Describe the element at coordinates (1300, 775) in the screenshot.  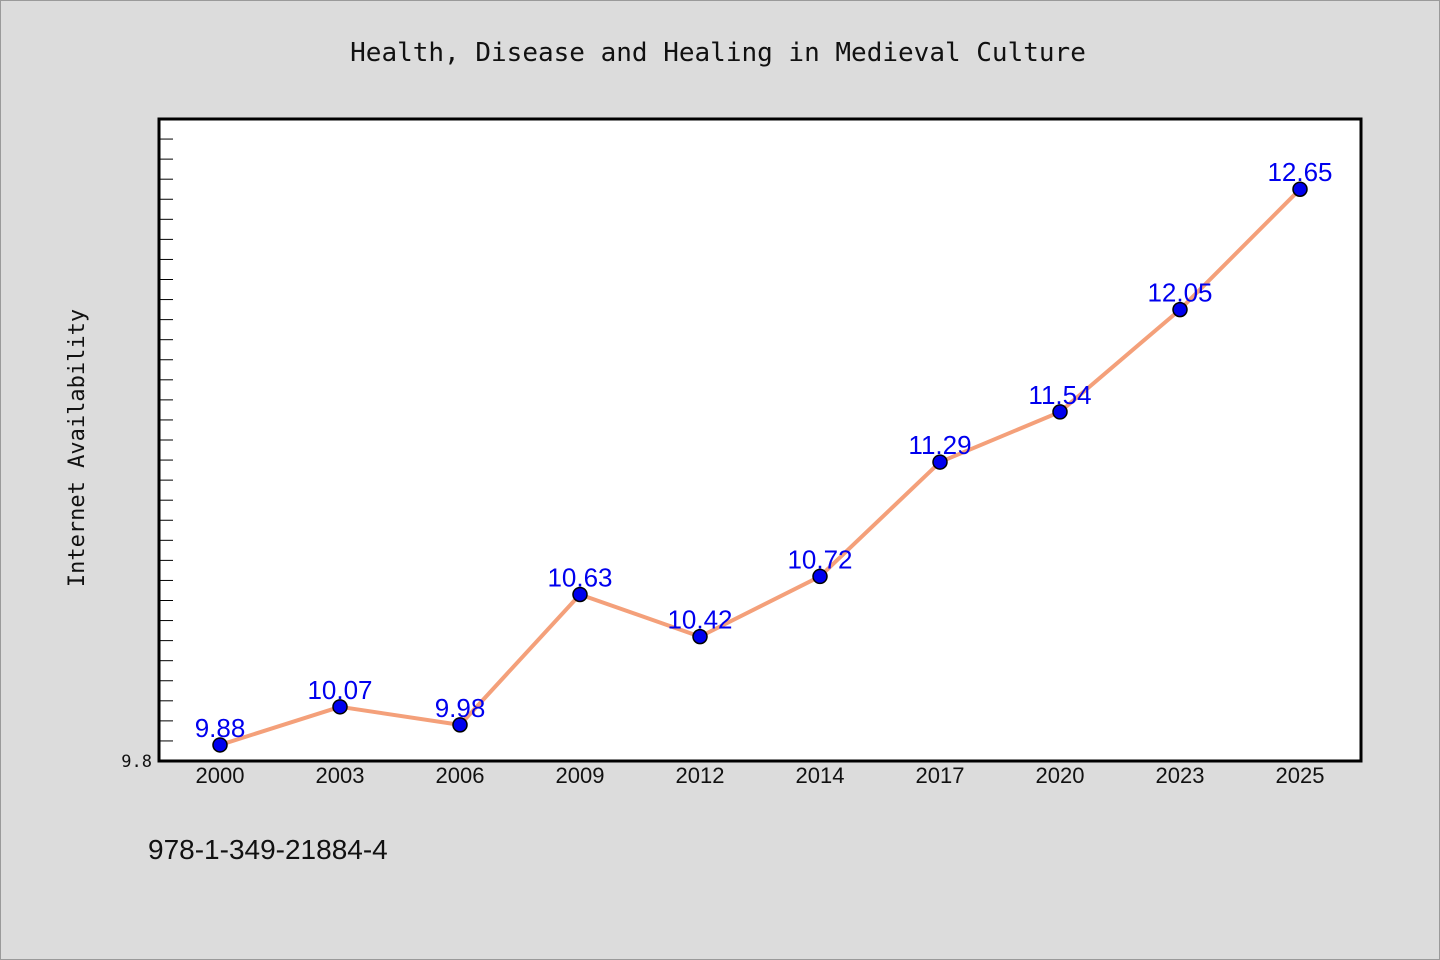
I see `x-tick-label: 2025` at that location.